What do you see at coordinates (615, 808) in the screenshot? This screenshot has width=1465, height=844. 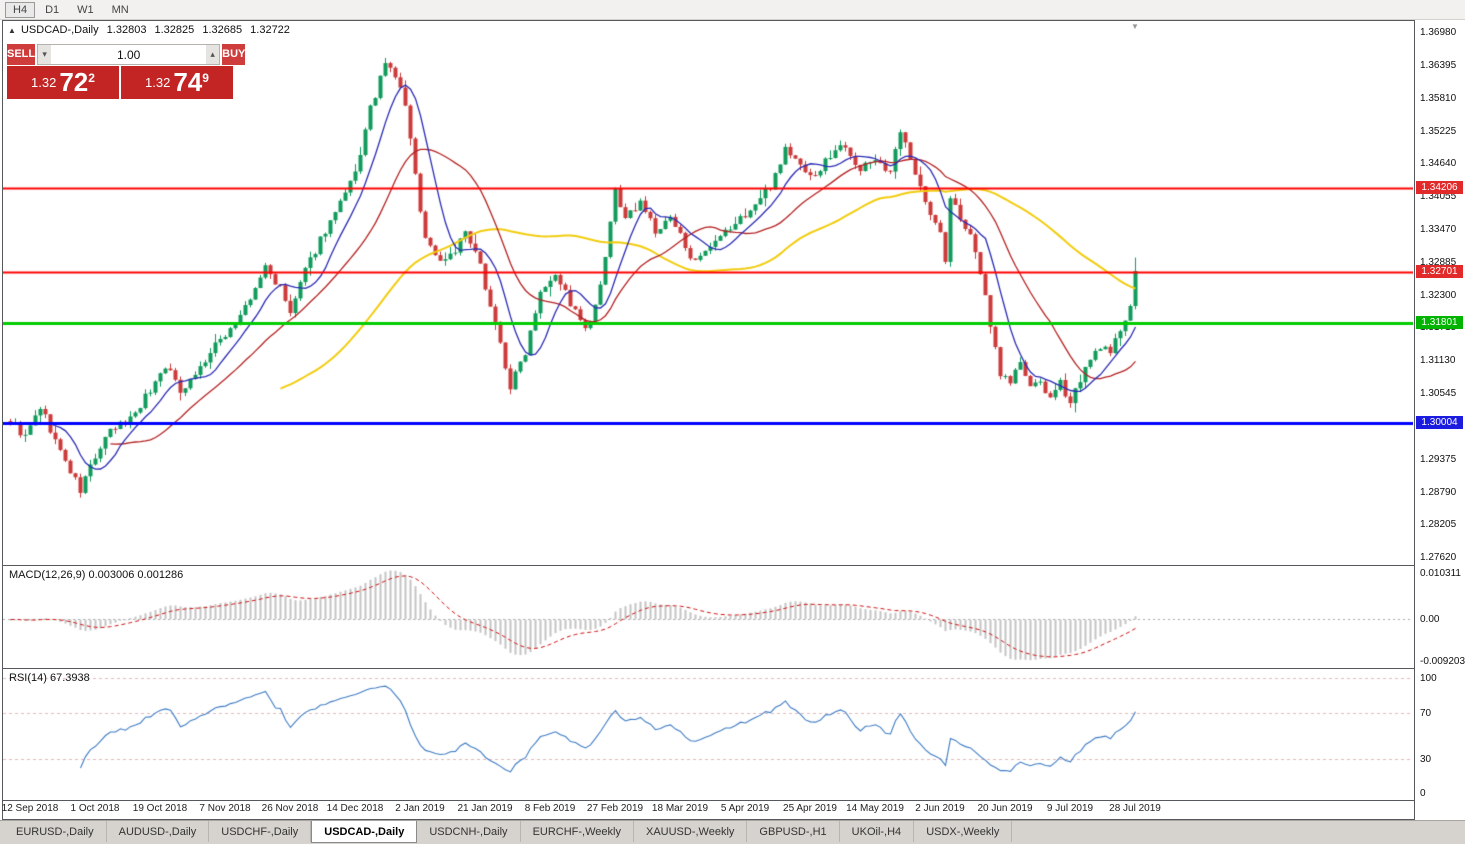 I see `date-axis-label: 27 Feb 2019` at bounding box center [615, 808].